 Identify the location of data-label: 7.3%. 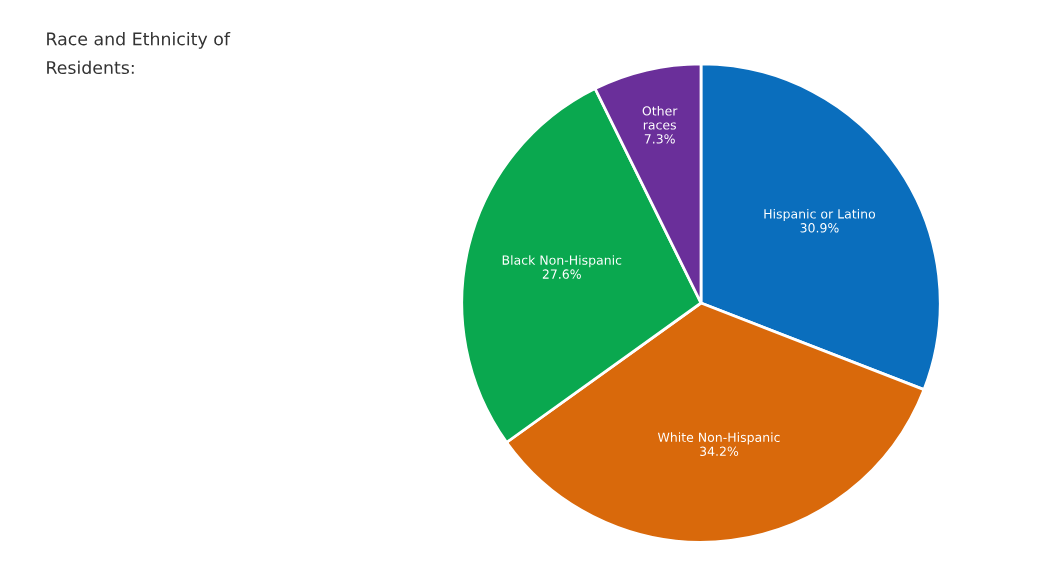
(659, 139).